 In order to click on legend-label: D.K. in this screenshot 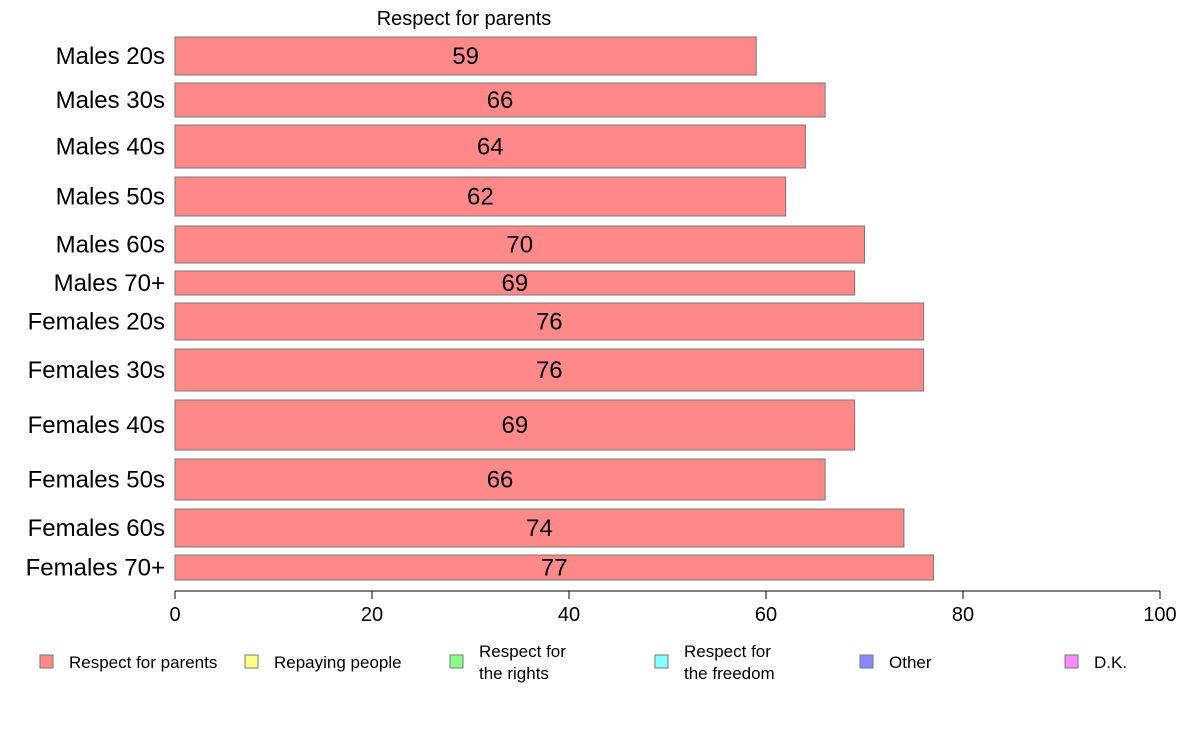, I will do `click(1110, 662)`.